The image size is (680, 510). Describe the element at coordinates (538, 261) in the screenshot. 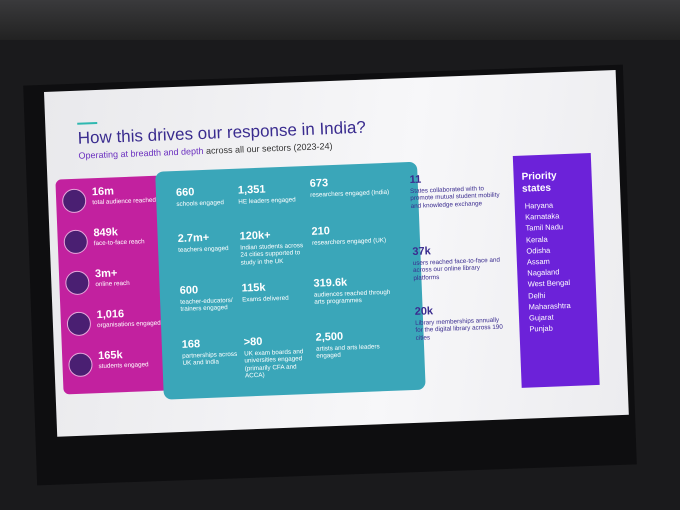

I see `state-name: Assam` at that location.